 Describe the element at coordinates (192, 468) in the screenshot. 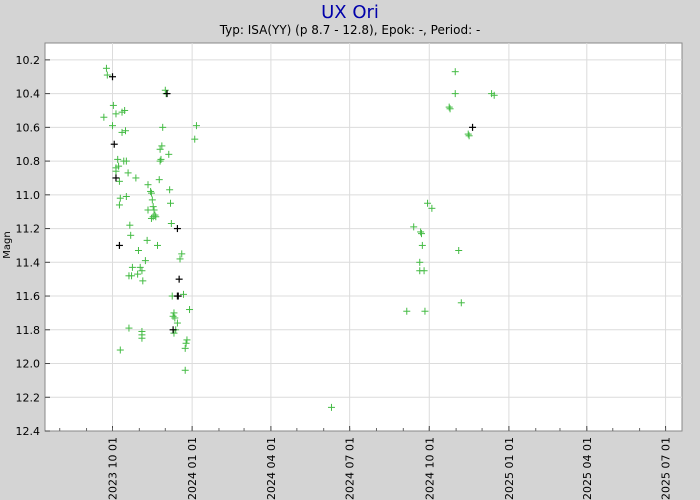

I see `x-tick-label: 2024 01 01` at that location.